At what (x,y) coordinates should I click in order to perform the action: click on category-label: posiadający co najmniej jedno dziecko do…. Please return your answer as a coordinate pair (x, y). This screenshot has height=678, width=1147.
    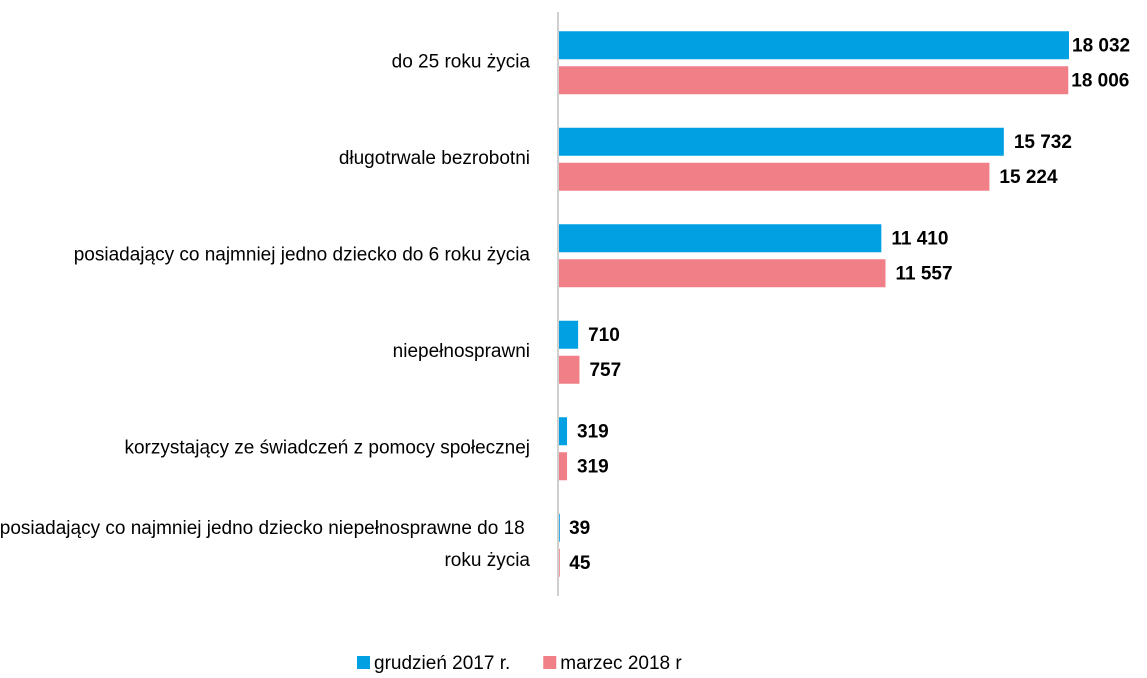
    Looking at the image, I should click on (302, 254).